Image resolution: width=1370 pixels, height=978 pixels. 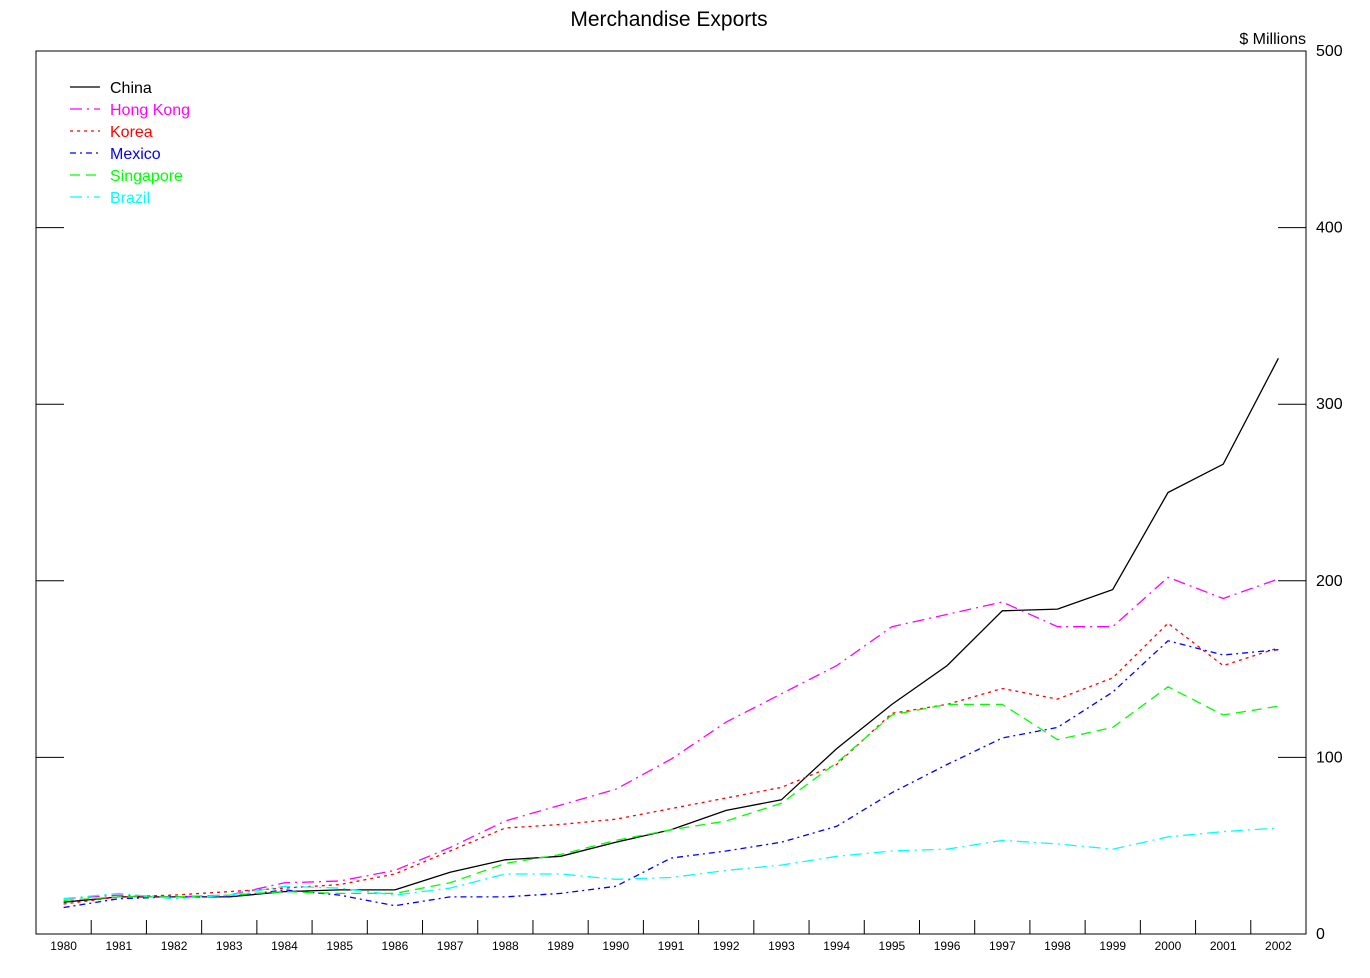 I want to click on x-tick-label: 1987, so click(x=450, y=946).